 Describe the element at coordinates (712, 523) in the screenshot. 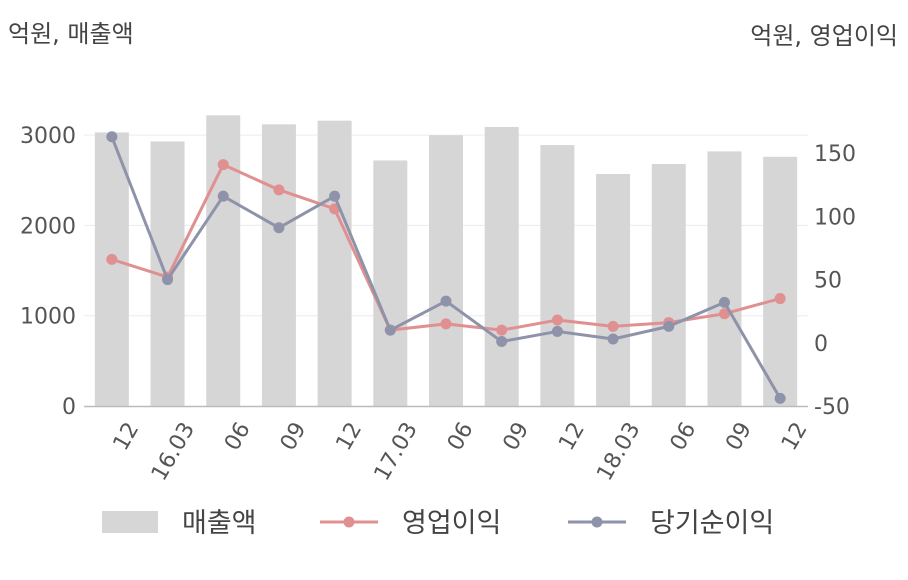

I see `legend-label-net-income: 당기순이익` at that location.